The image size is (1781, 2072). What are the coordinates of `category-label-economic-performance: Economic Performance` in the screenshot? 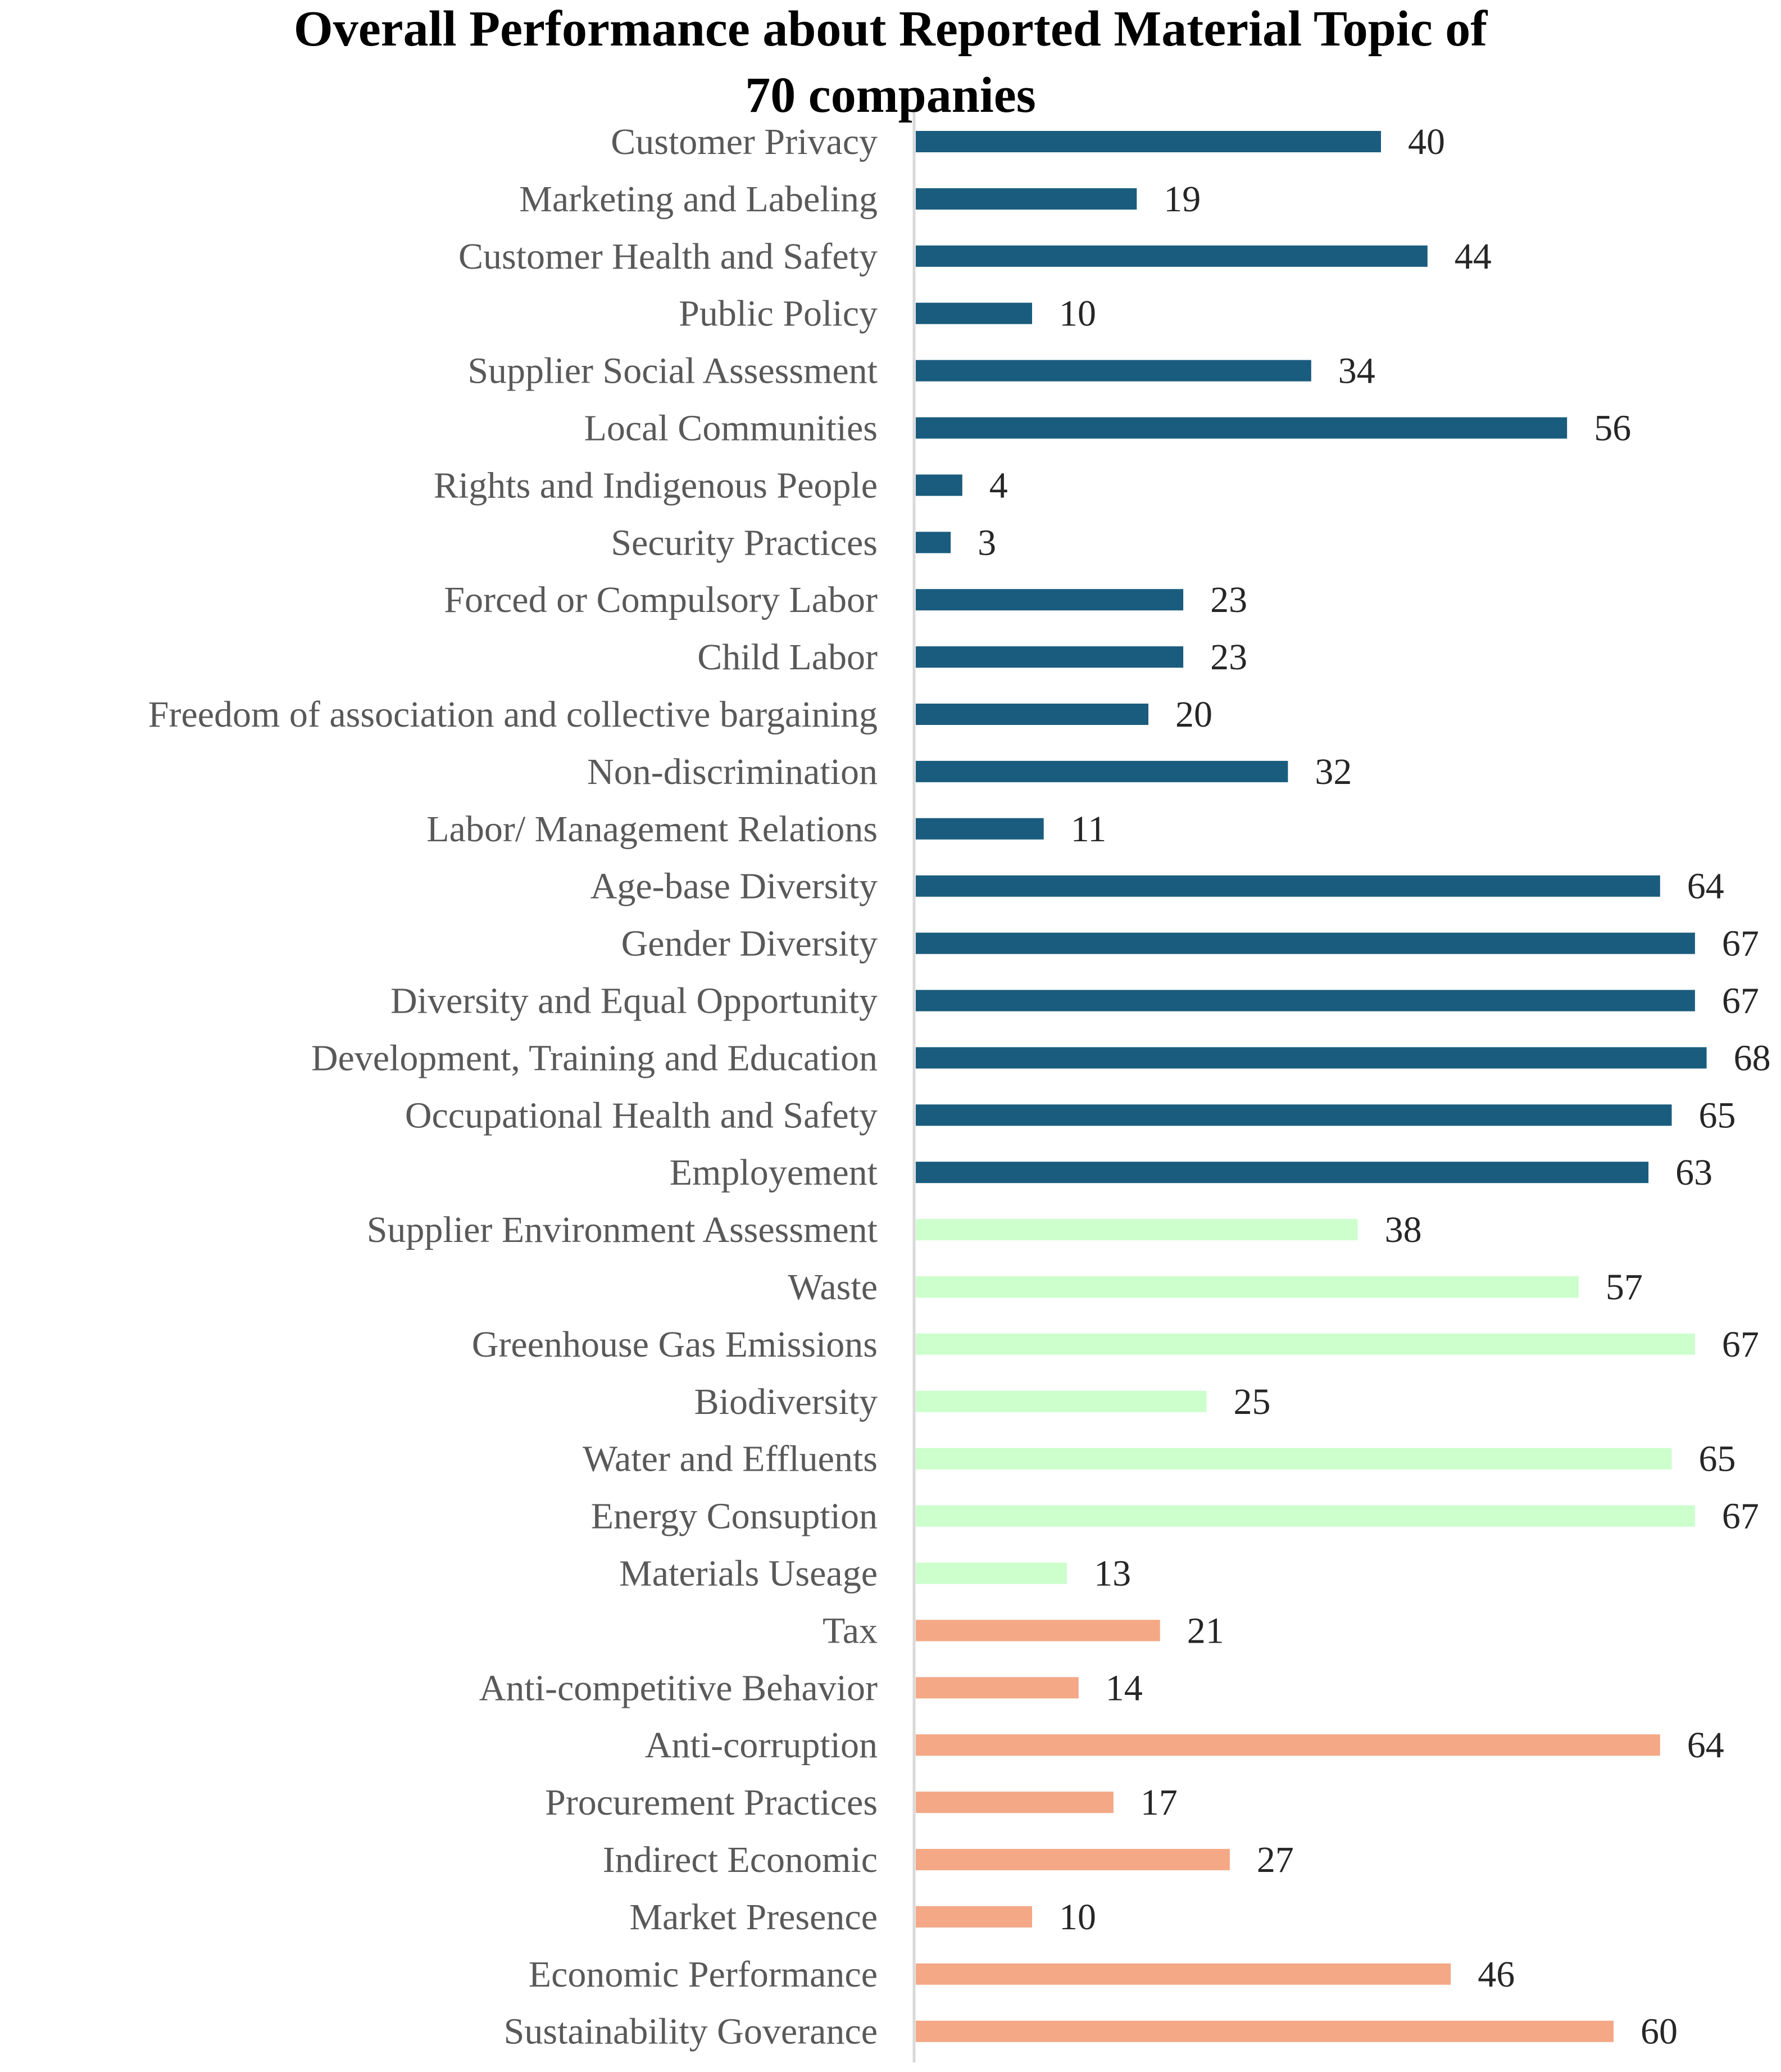 It's located at (703, 1974).